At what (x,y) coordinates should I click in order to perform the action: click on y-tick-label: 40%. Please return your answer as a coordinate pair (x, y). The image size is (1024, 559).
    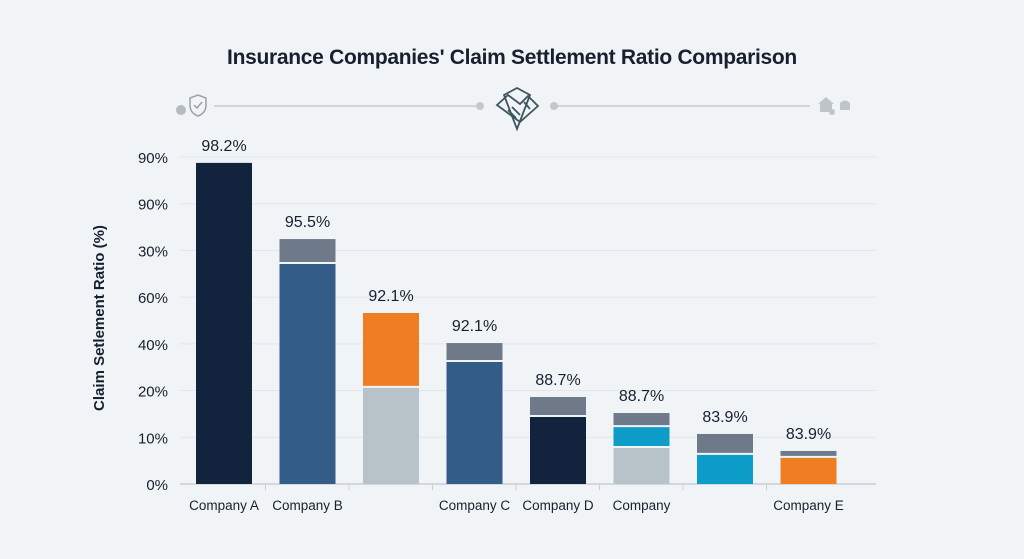
    Looking at the image, I should click on (153, 345).